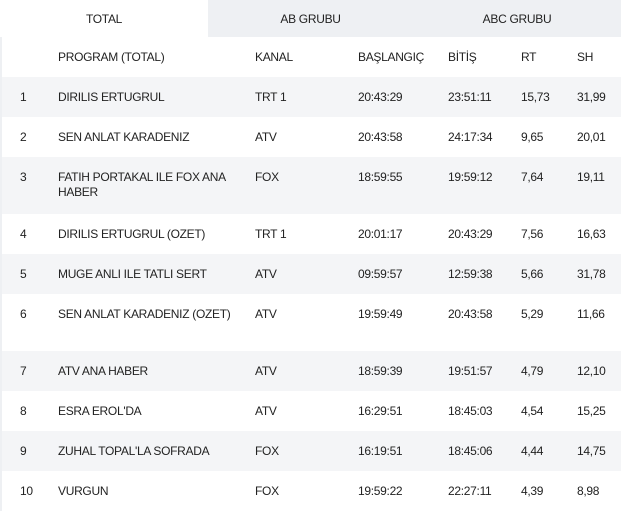 This screenshot has height=511, width=621. What do you see at coordinates (532, 371) in the screenshot?
I see `cell-rt: 4,79` at bounding box center [532, 371].